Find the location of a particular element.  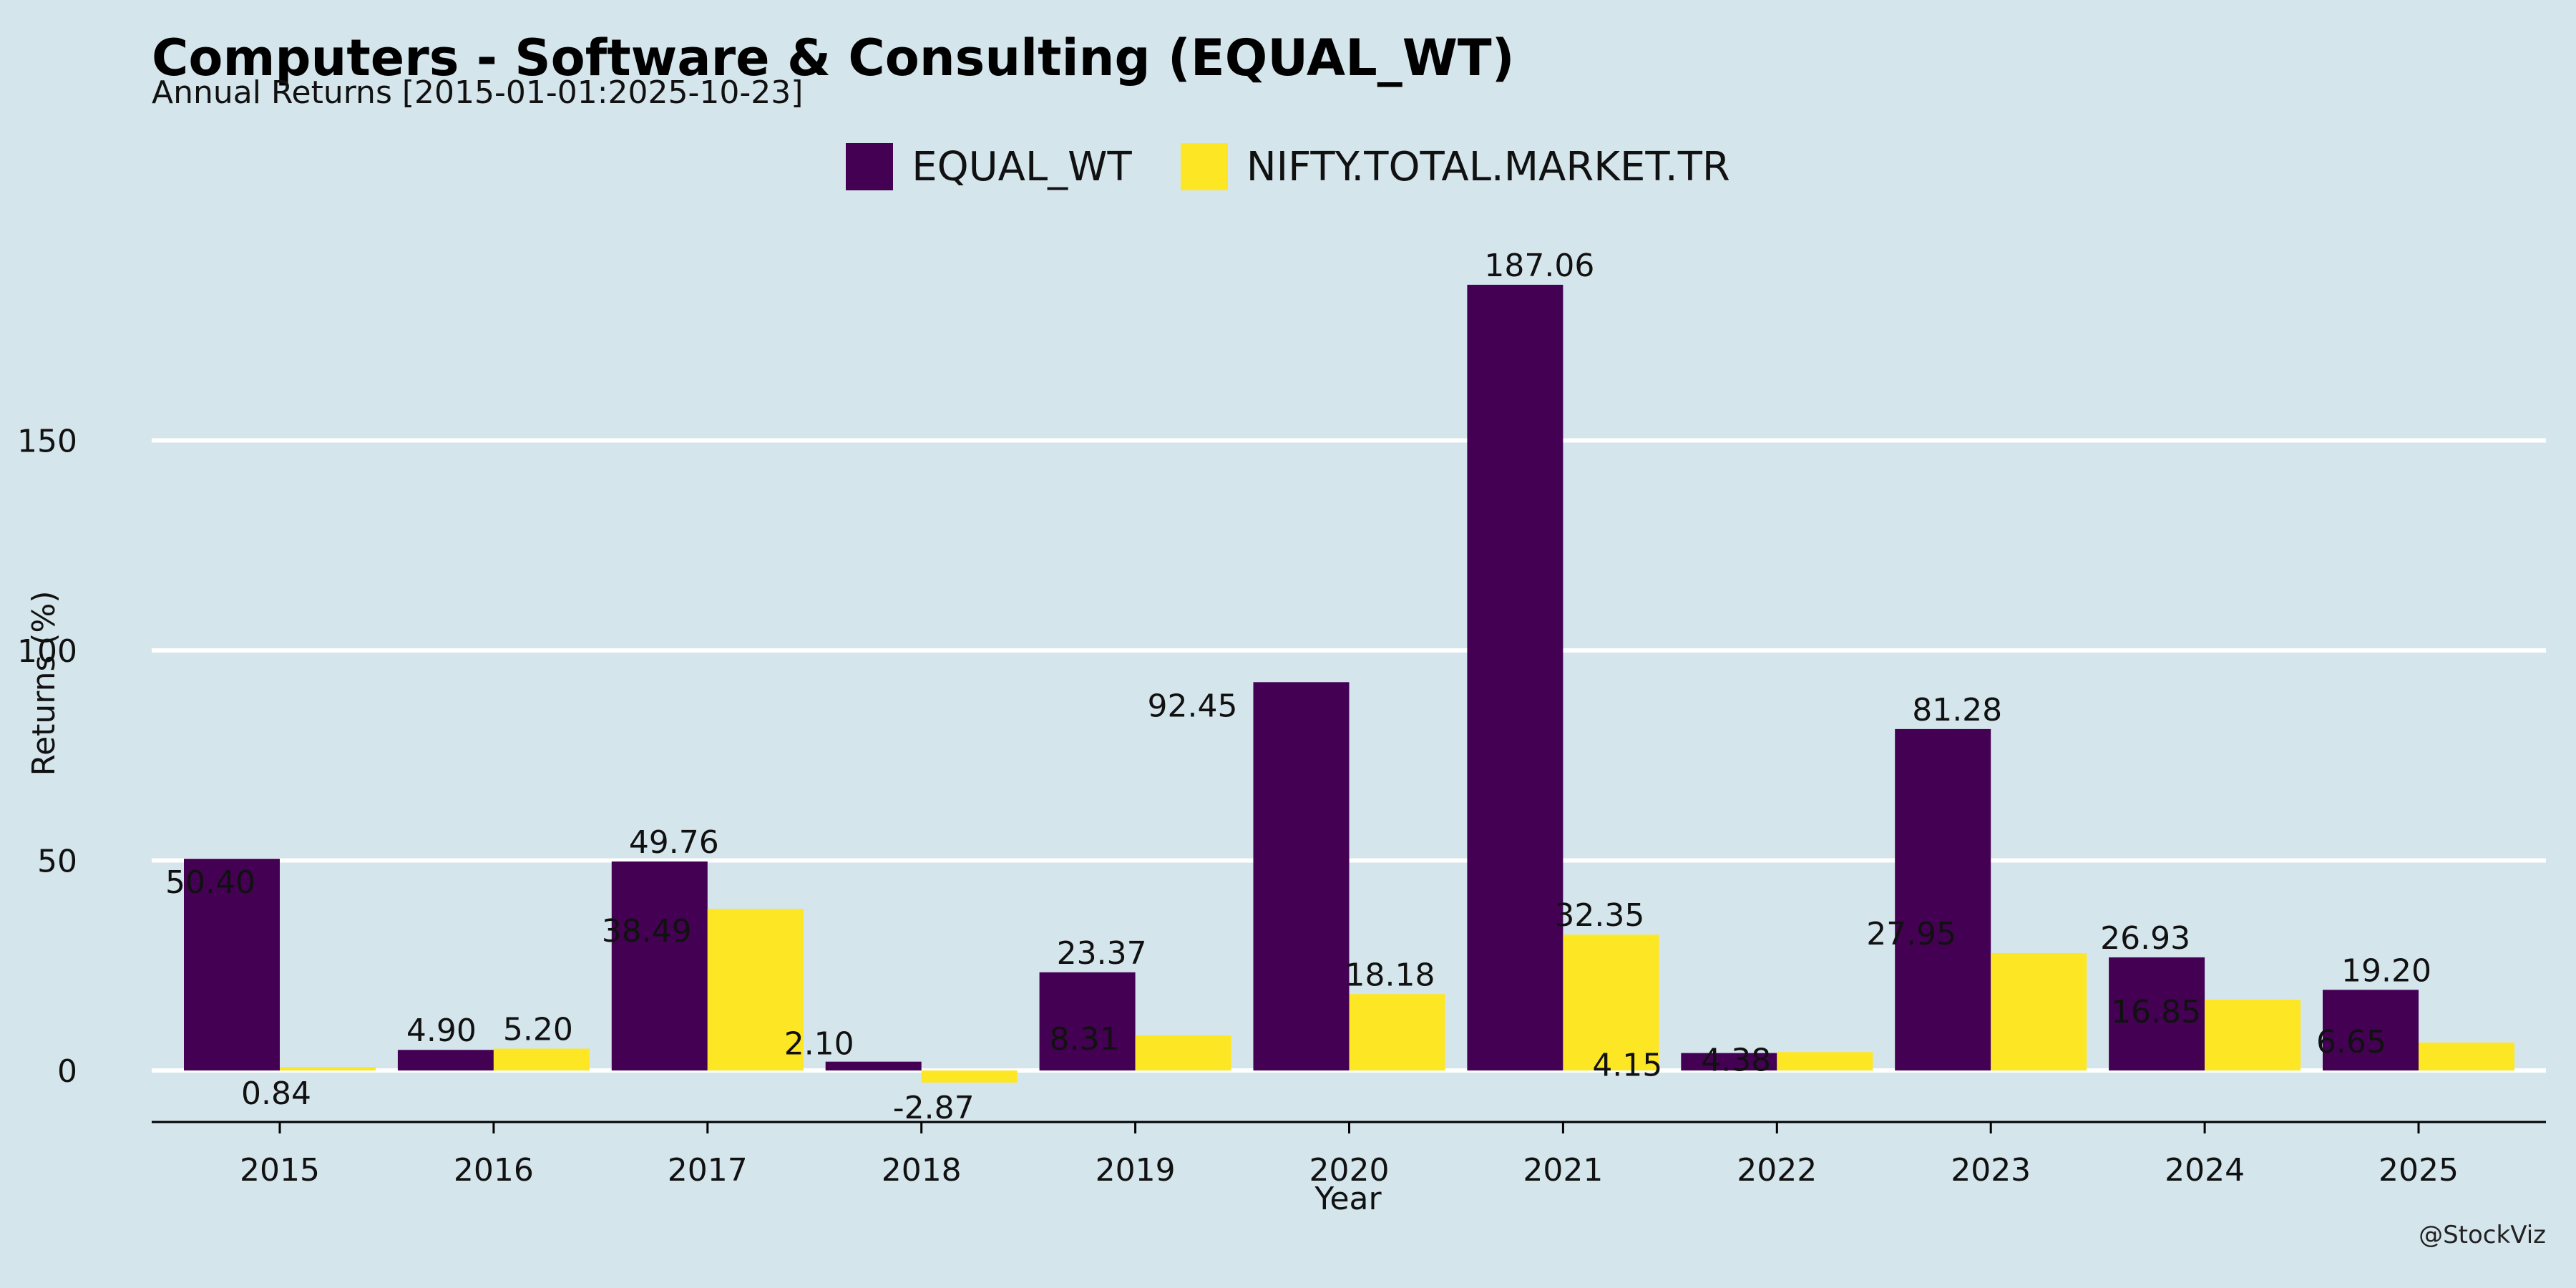

data-label-equal-wt: 49.76 is located at coordinates (674, 842).